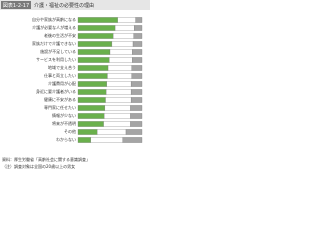 This screenshot has height=240, width=320. I want to click on category-label: 介護費用が心配, so click(62, 83).